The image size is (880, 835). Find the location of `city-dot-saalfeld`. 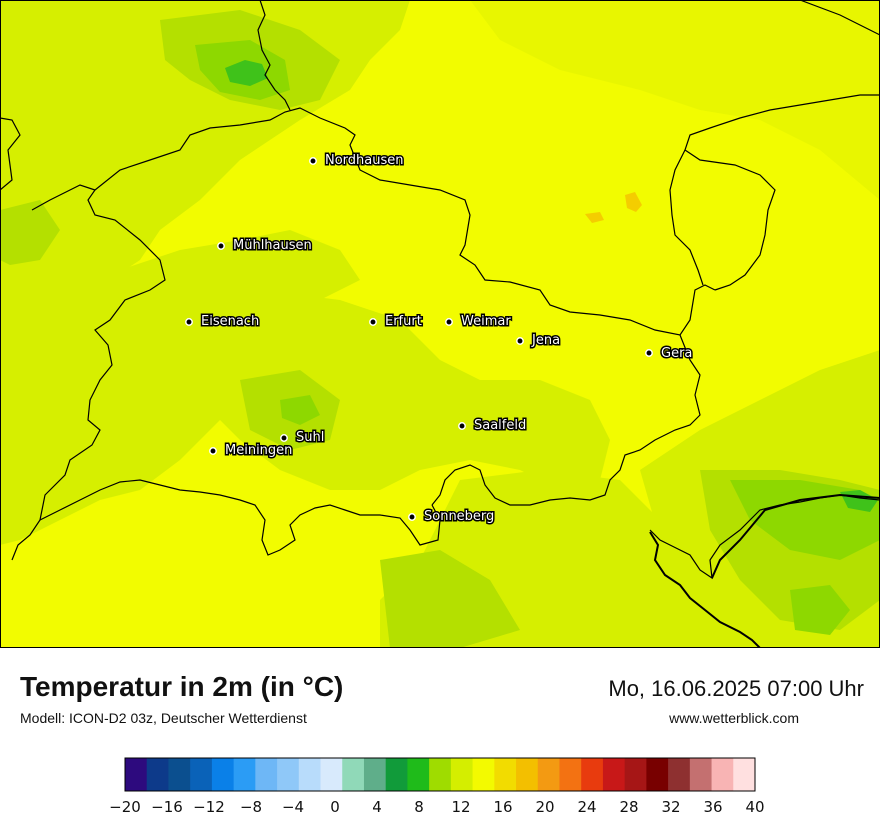

city-dot-saalfeld is located at coordinates (462, 426).